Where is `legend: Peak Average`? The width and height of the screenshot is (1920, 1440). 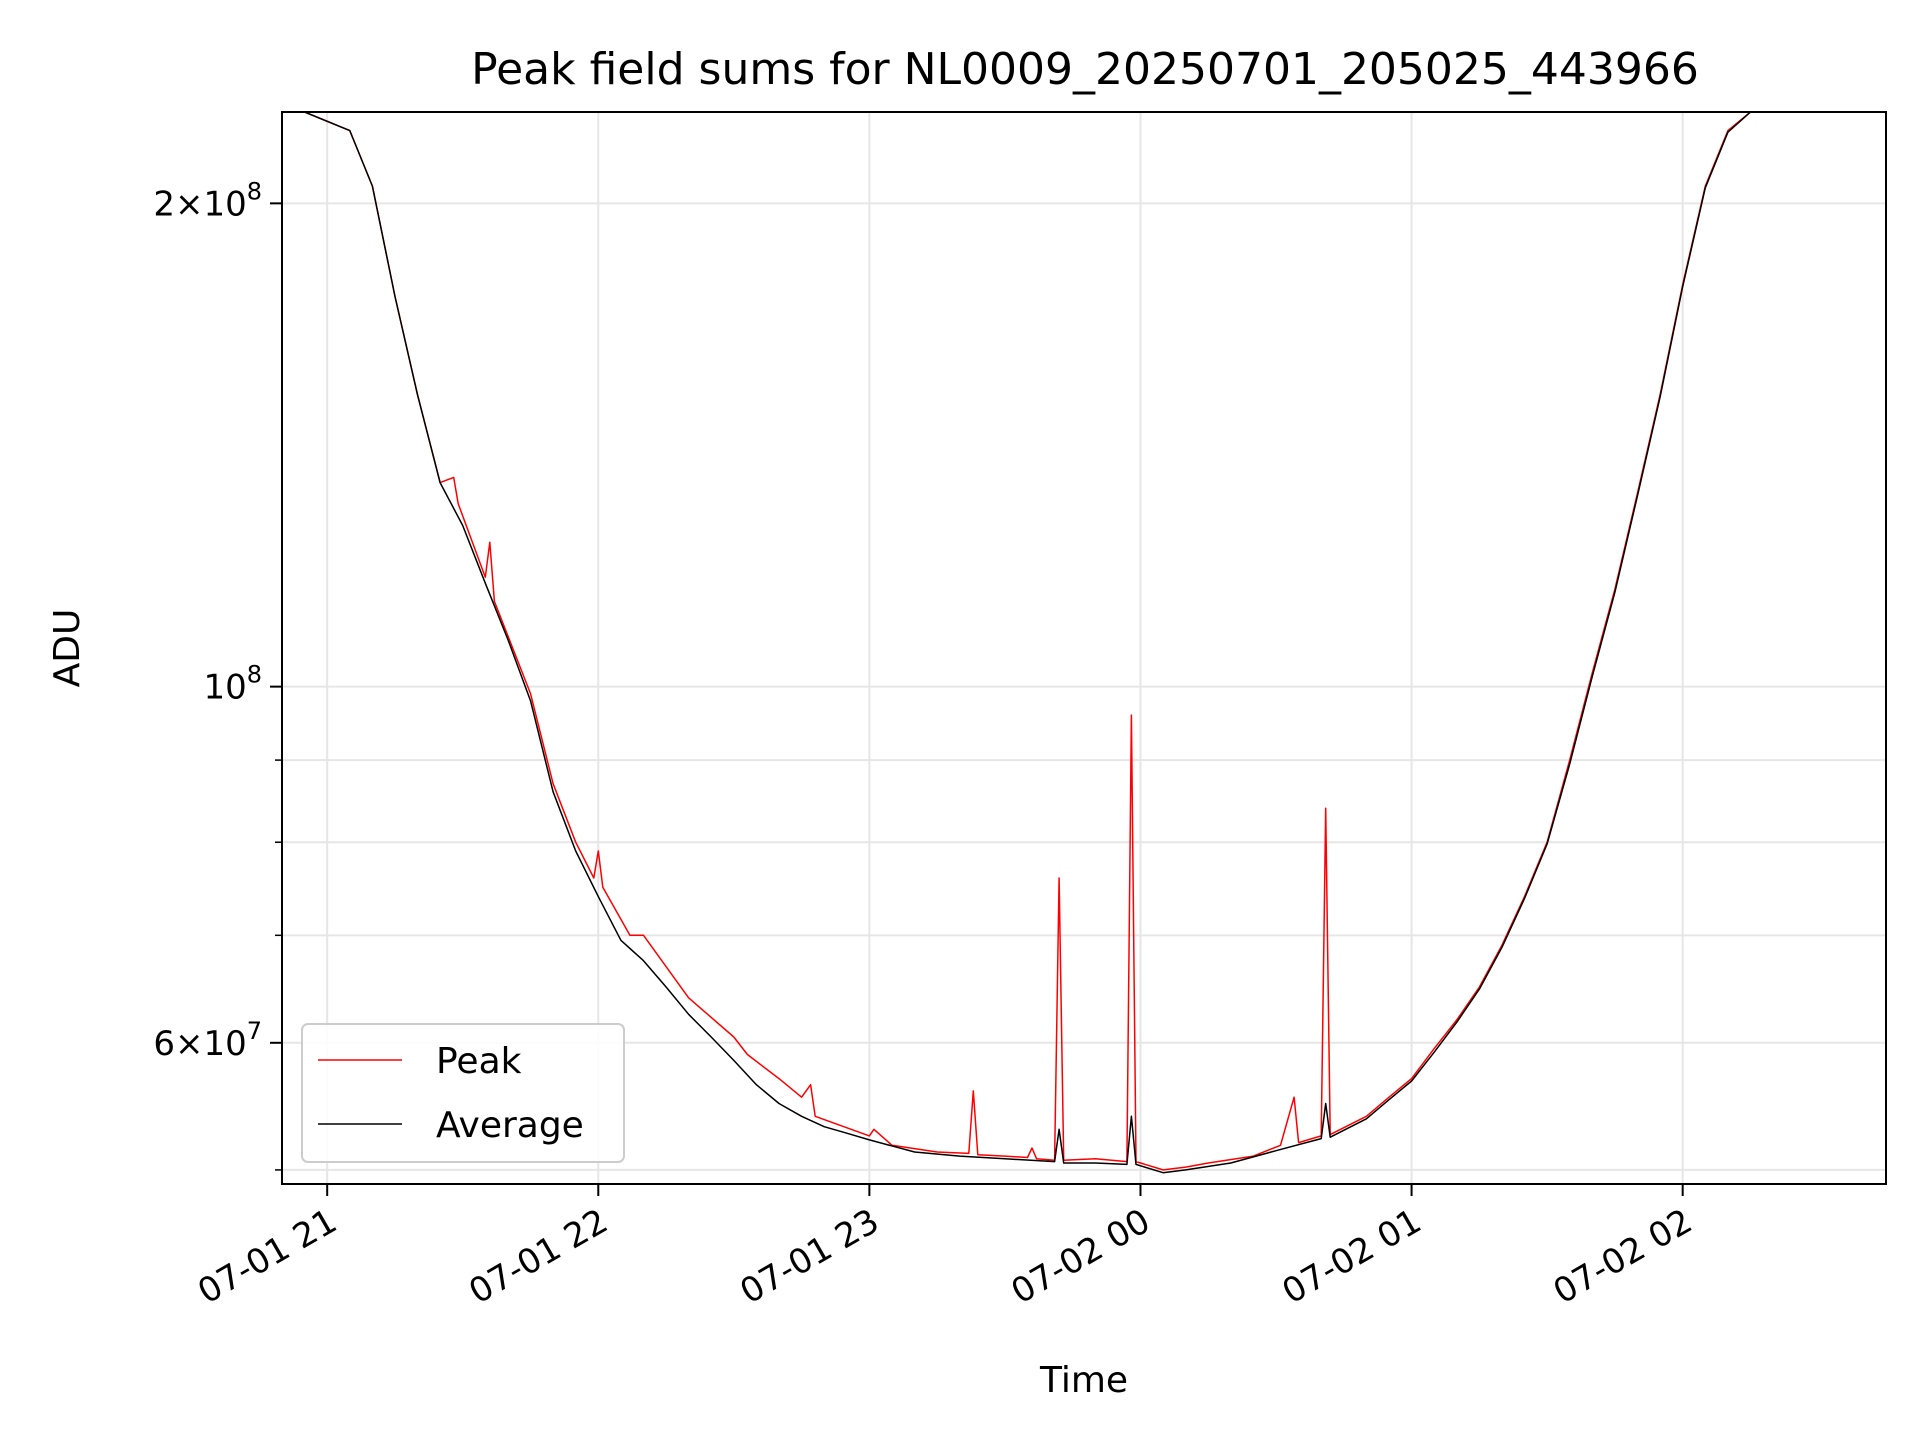 legend: Peak Average is located at coordinates (463, 1093).